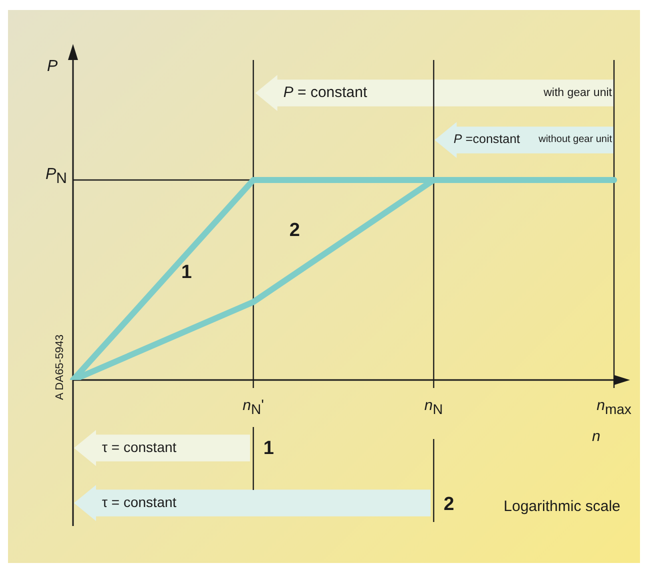 The height and width of the screenshot is (571, 647). Describe the element at coordinates (60, 367) in the screenshot. I see `text: A DA65-5943` at that location.